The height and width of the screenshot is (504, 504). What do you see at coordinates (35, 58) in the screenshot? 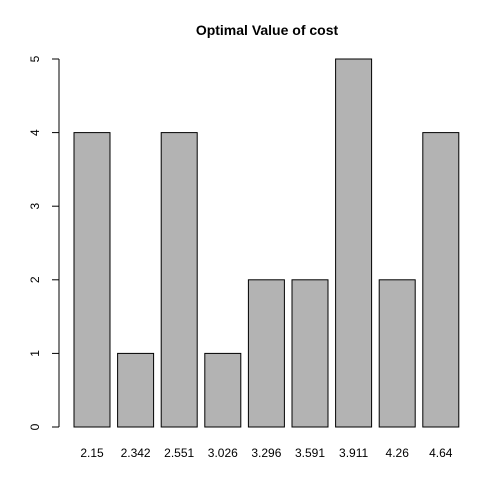
I see `y-tick-label: 5` at bounding box center [35, 58].